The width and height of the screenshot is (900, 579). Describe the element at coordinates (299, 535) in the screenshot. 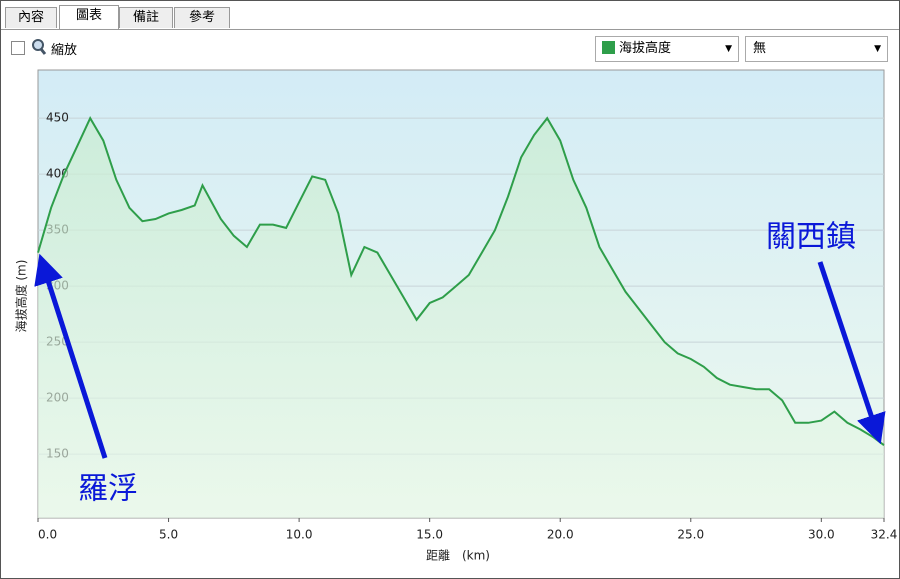

I see `x-tick-label: 10.0` at that location.